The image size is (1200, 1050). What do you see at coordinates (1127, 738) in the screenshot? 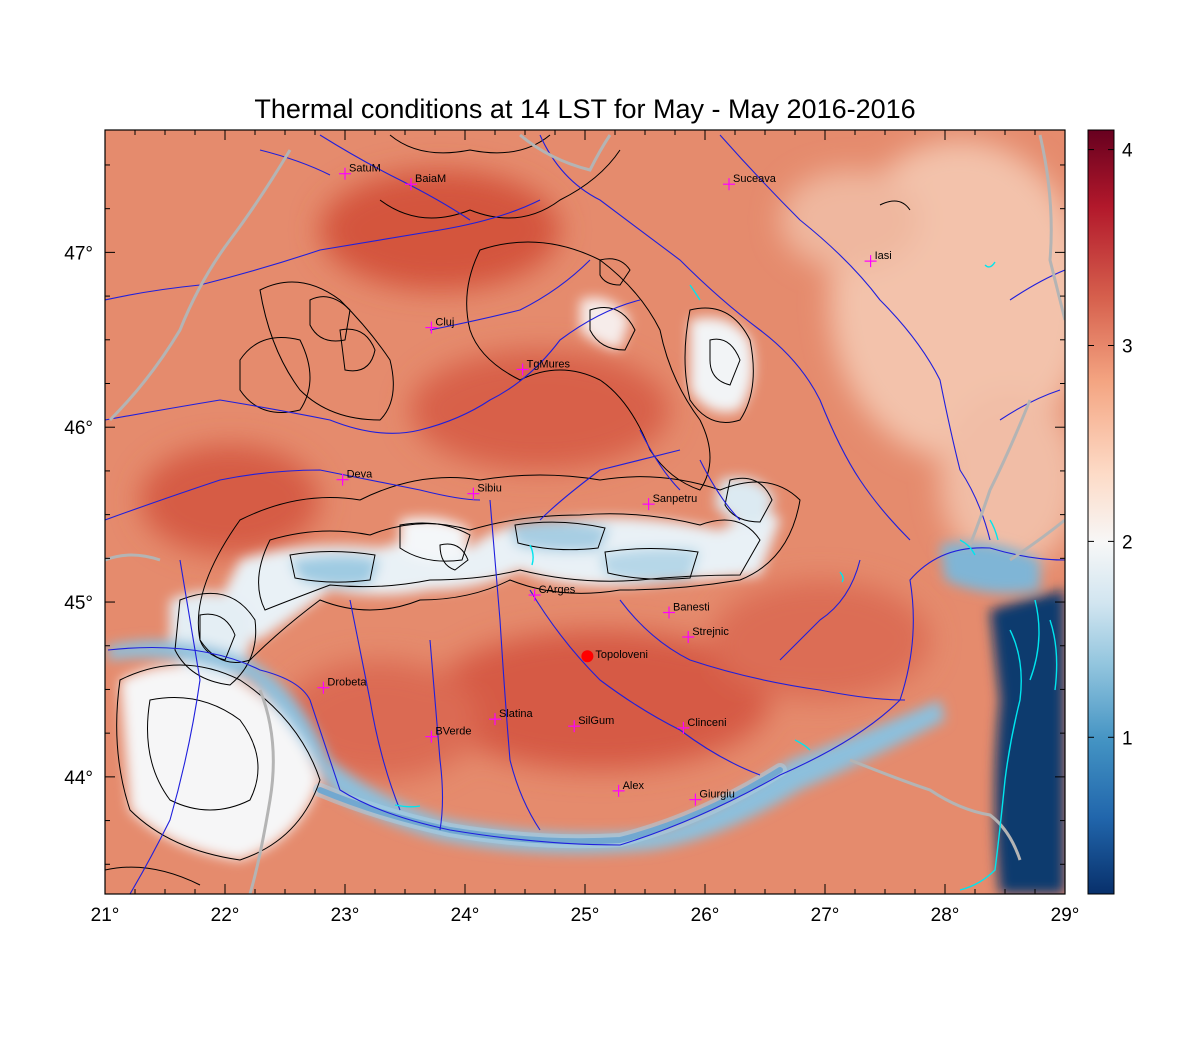
I see `colorbar-tick-label: 1` at bounding box center [1127, 738].